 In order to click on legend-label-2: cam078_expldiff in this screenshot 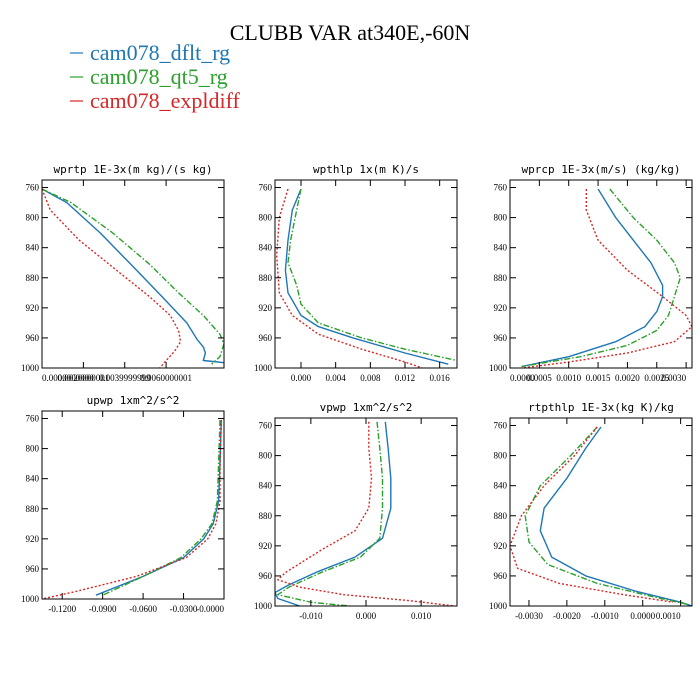, I will do `click(165, 100)`.